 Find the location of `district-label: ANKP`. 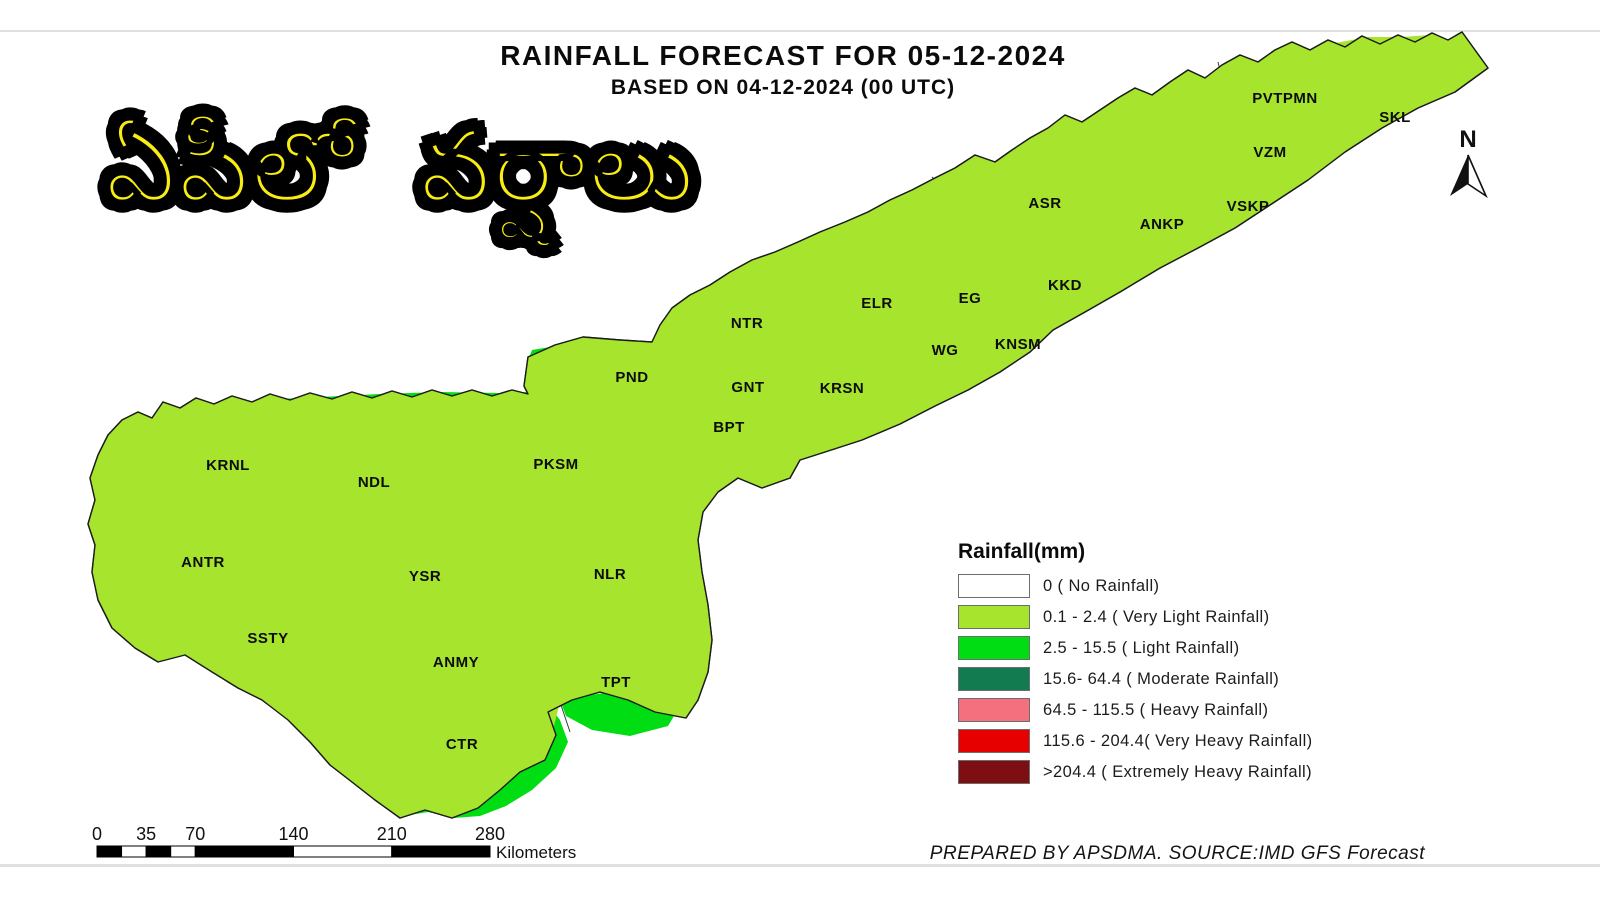

district-label: ANKP is located at coordinates (1162, 224).